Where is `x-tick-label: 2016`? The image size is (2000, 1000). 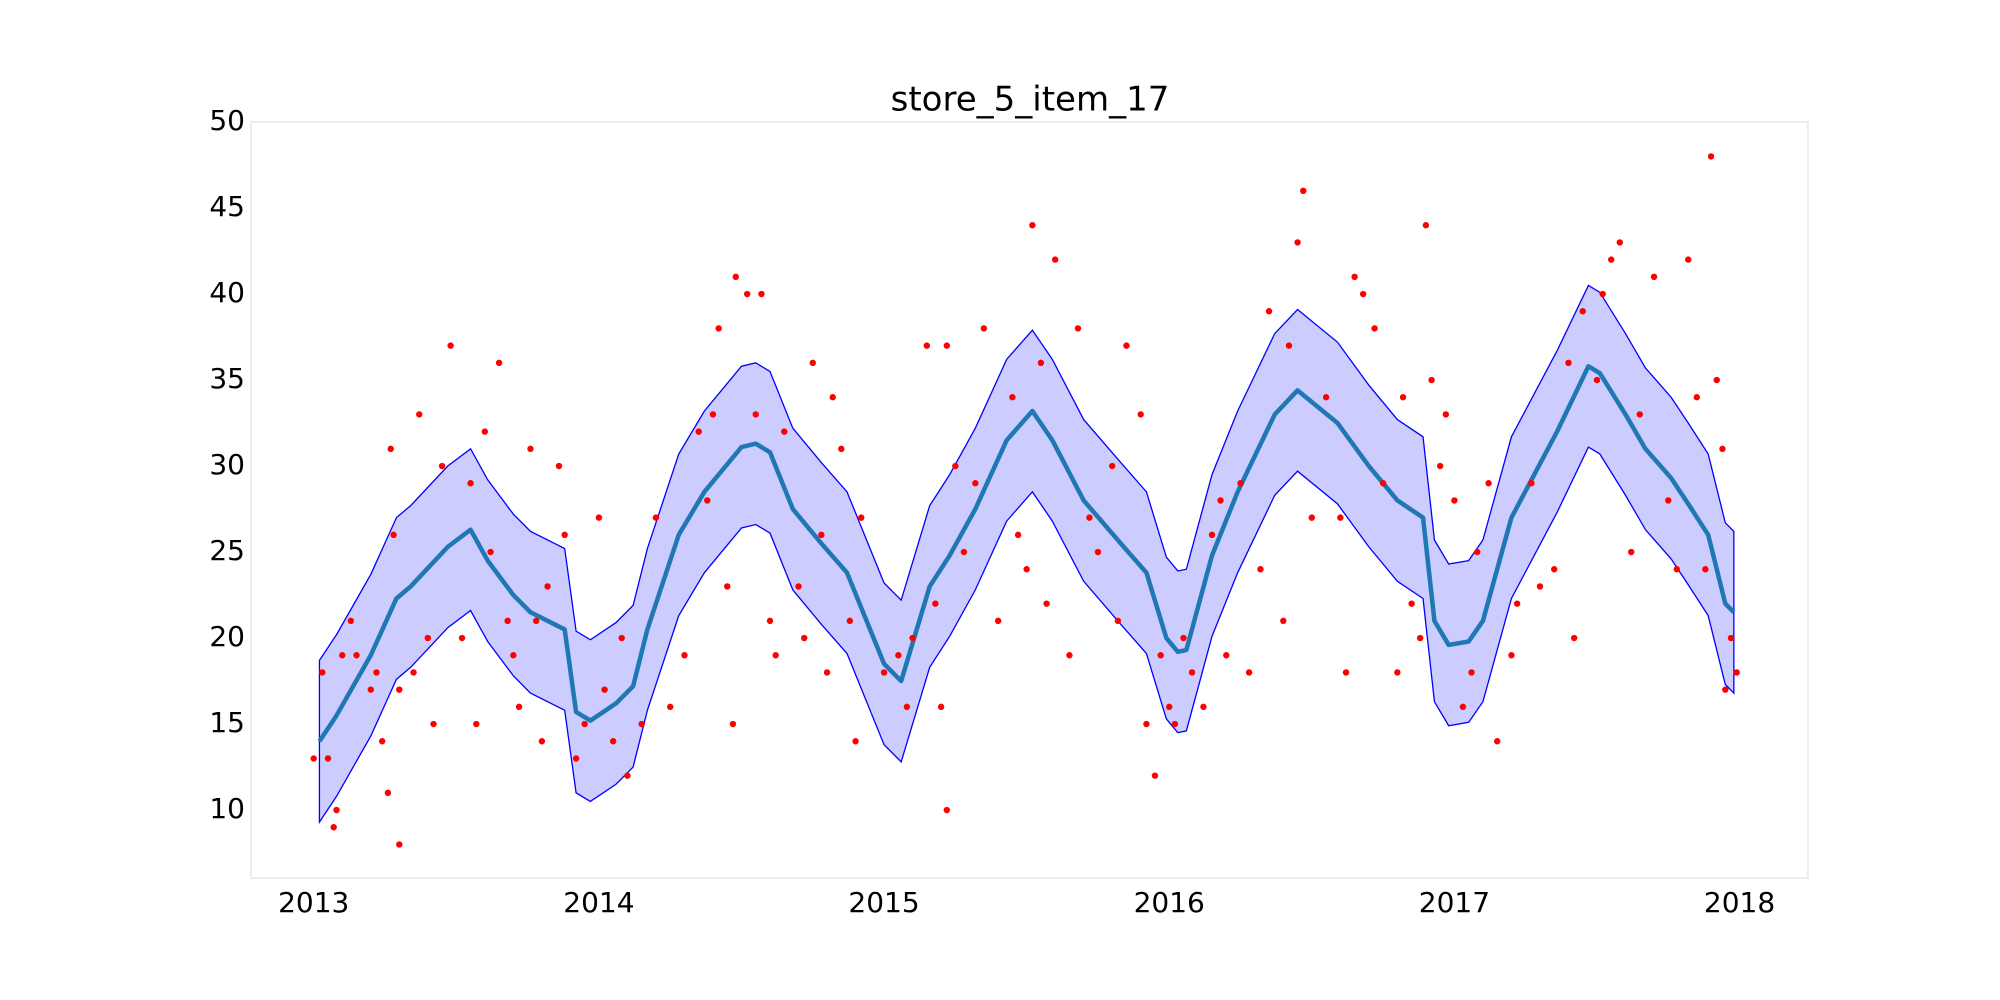
x-tick-label: 2016 is located at coordinates (1169, 902).